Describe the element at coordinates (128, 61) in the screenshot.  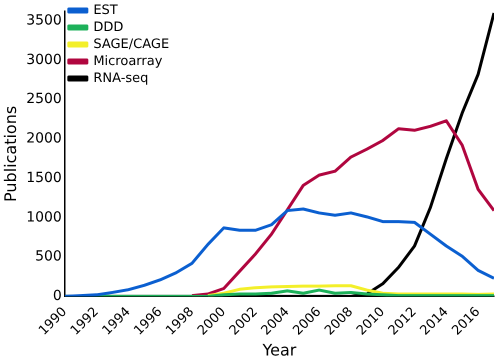
I see `legend-label: Microarray` at that location.